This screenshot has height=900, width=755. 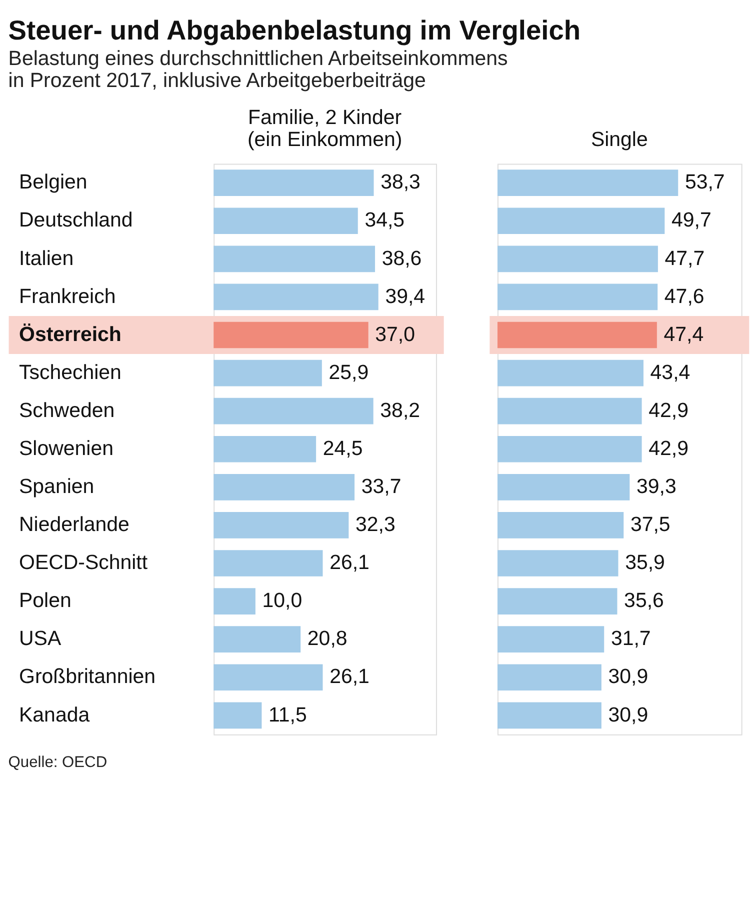 What do you see at coordinates (395, 334) in the screenshot?
I see `data-label: 37,0` at bounding box center [395, 334].